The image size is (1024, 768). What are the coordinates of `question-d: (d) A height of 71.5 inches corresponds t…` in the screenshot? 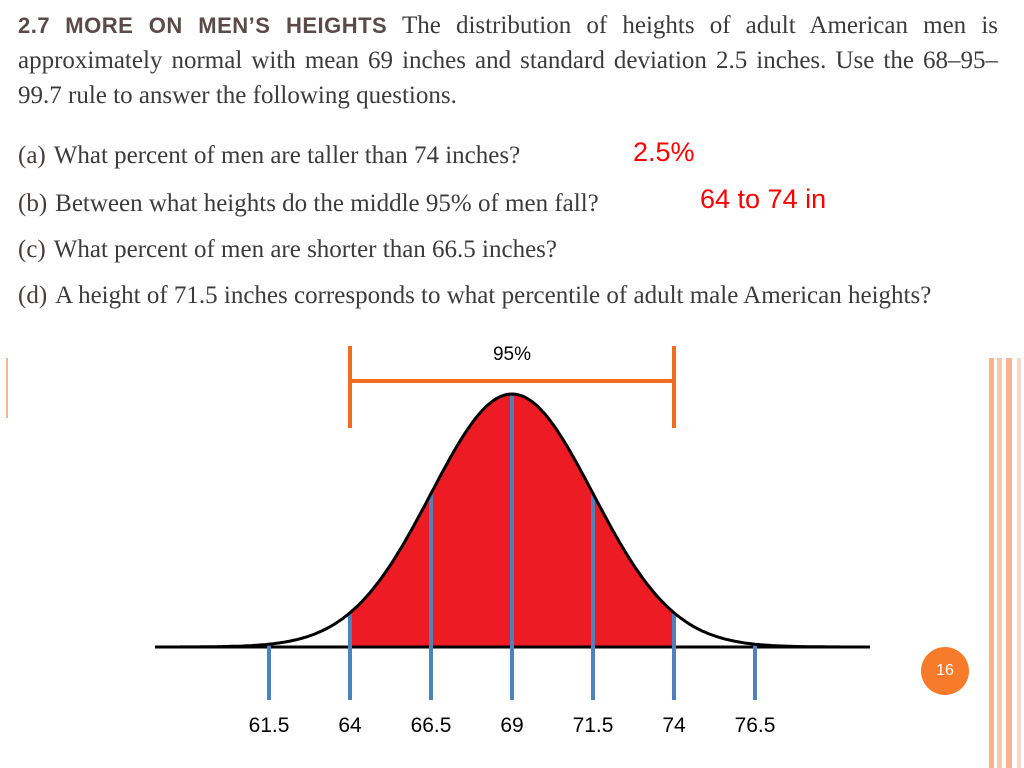 It's located at (508, 295).